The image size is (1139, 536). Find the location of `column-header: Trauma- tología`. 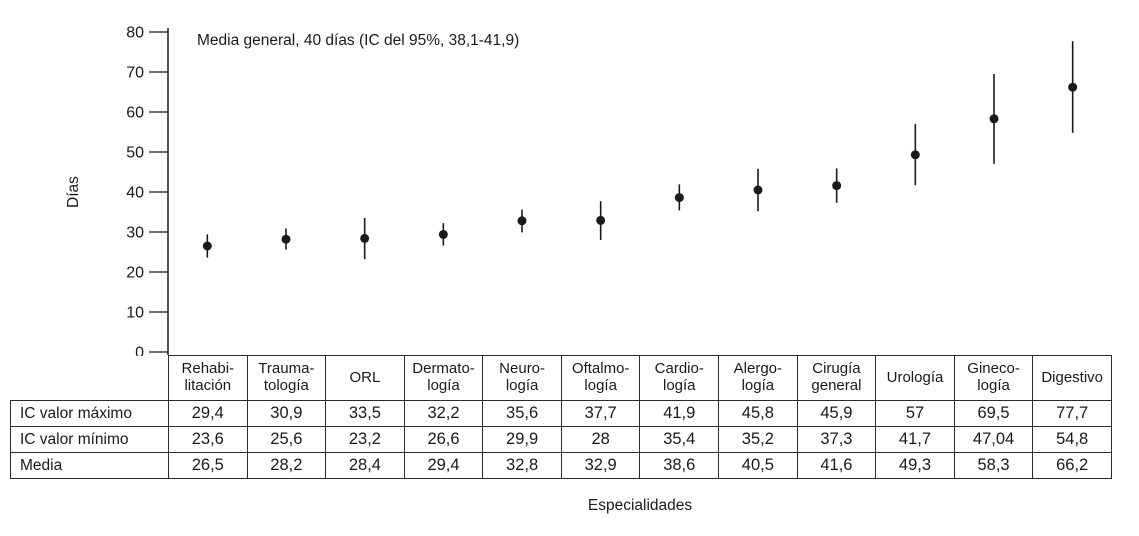

column-header: Trauma- tología is located at coordinates (286, 378).